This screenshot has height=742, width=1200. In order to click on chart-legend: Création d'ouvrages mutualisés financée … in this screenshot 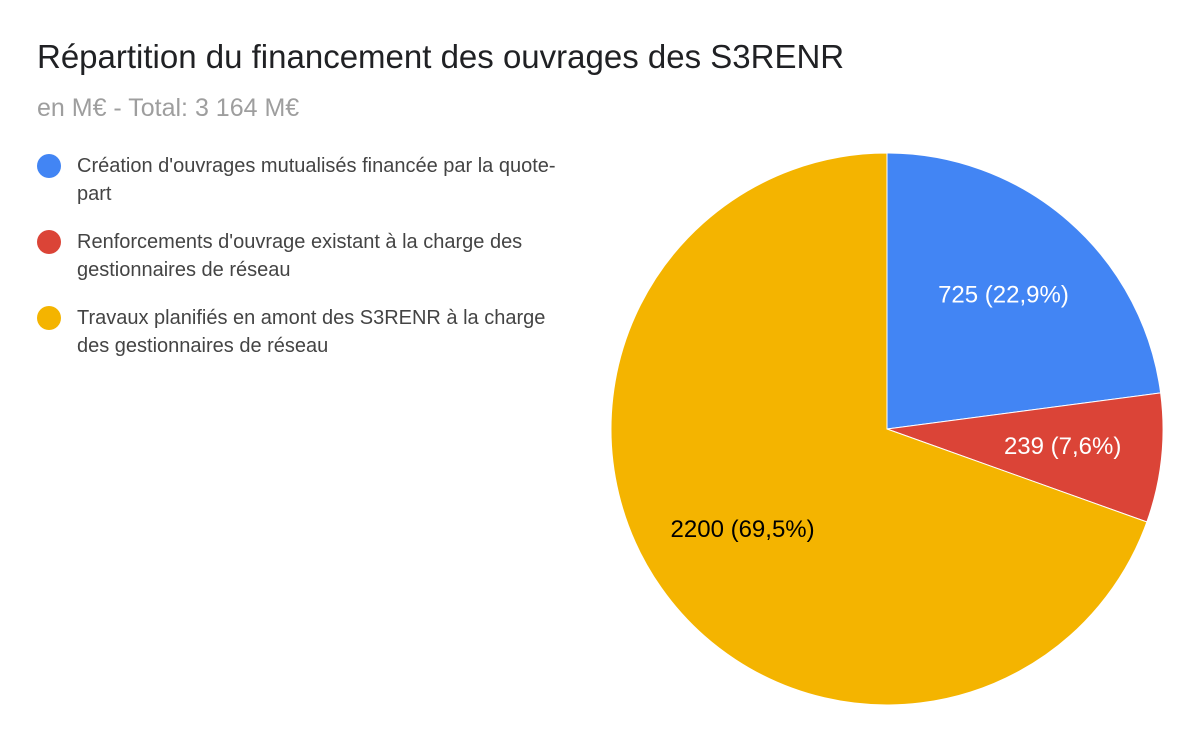, I will do `click(307, 266)`.